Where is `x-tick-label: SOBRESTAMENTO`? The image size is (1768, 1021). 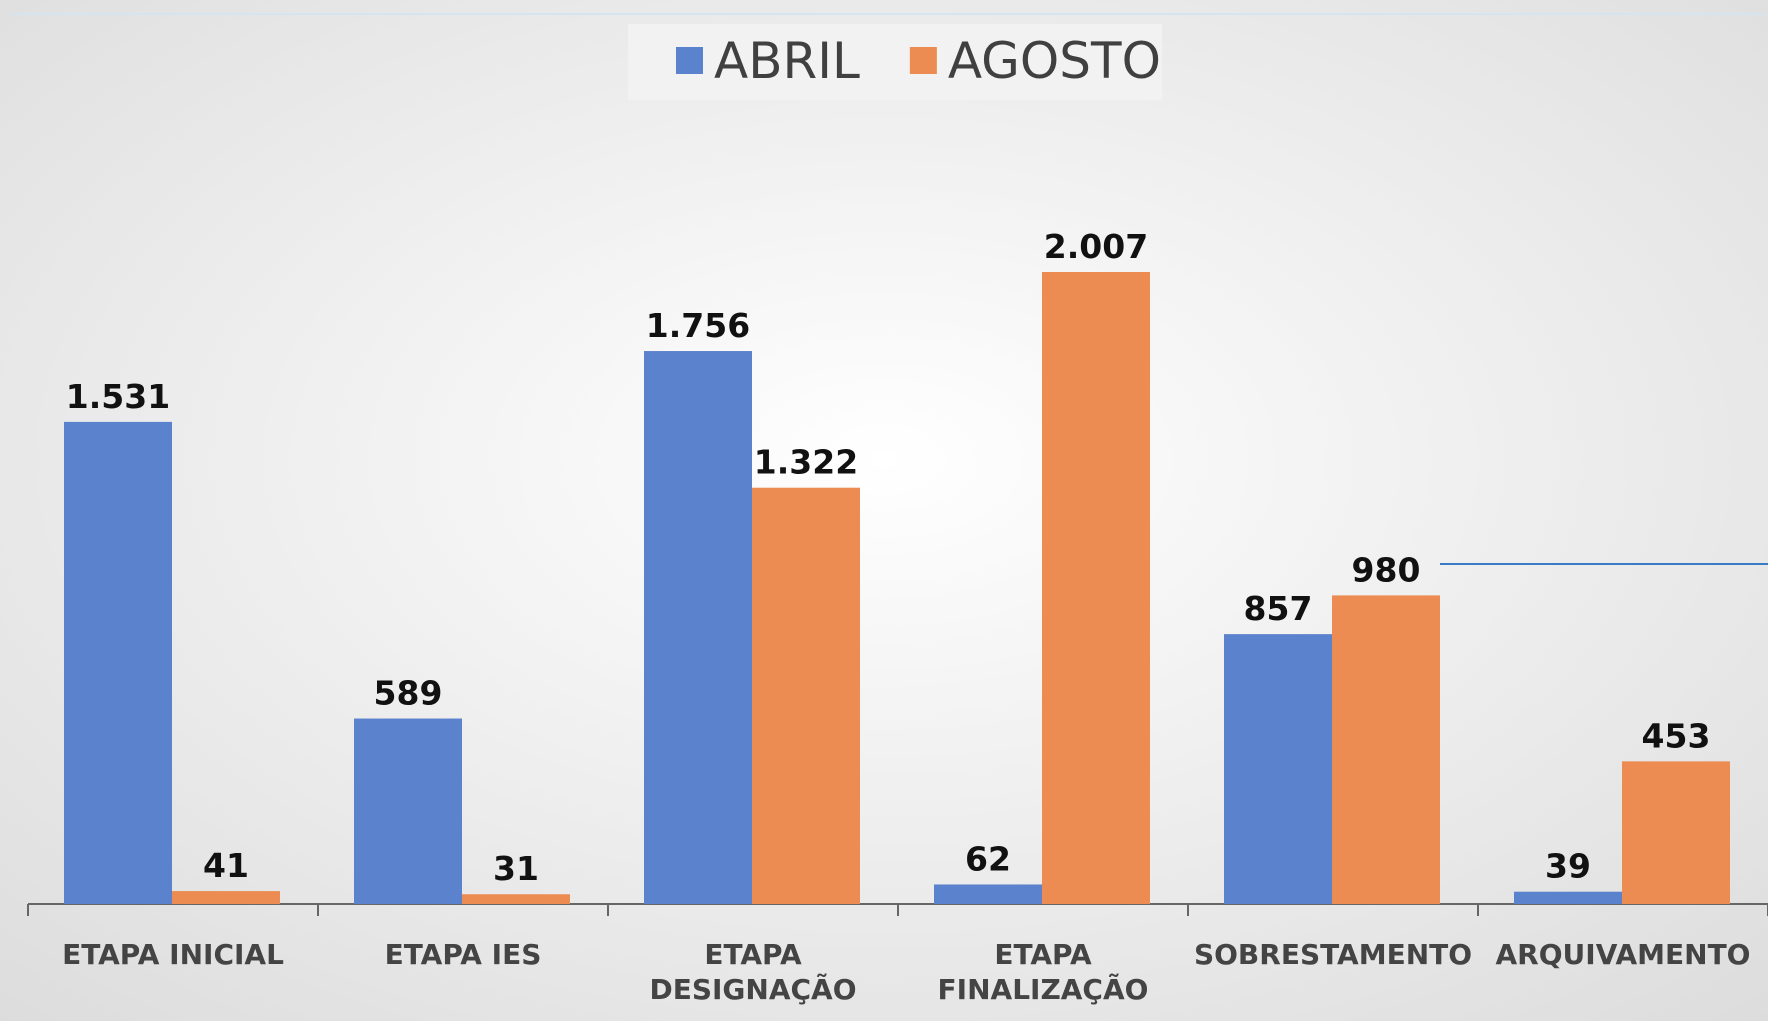 x-tick-label: SOBRESTAMENTO is located at coordinates (1333, 954).